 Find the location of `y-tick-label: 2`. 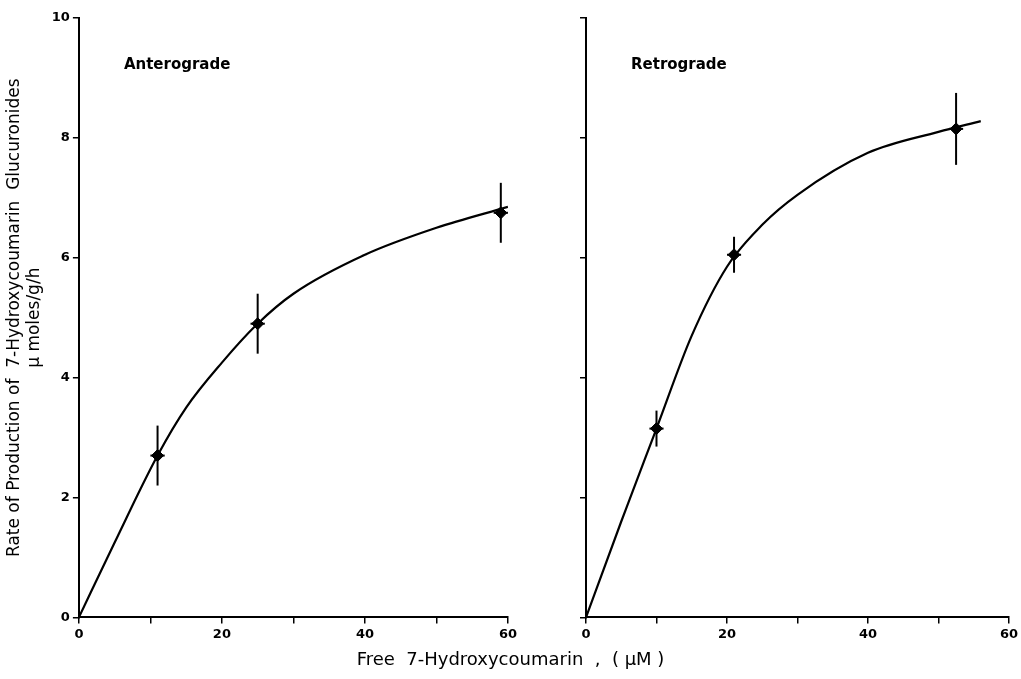

y-tick-label: 2 is located at coordinates (65, 496).